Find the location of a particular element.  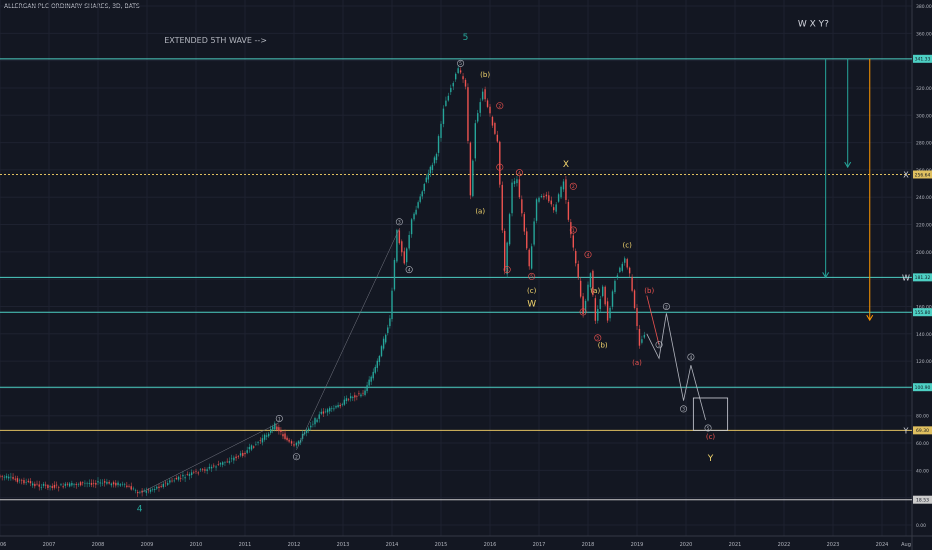

x-tick-label: 2020 is located at coordinates (686, 545).